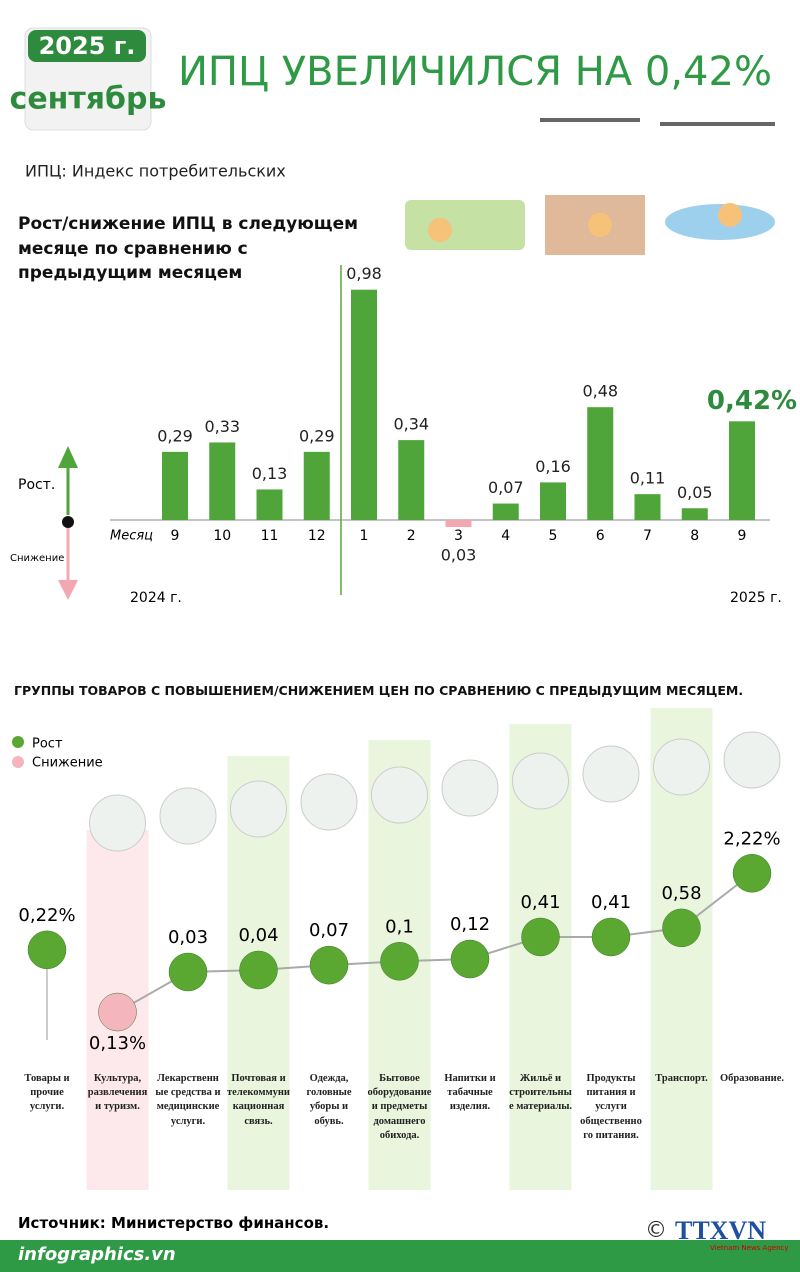  I want to click on market-illustration, so click(590, 186).